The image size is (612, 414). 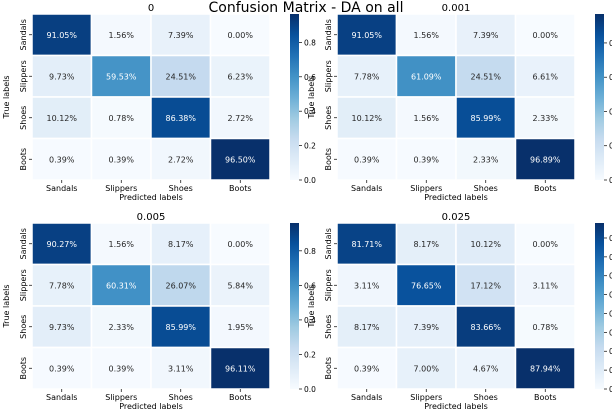 I want to click on panel-title: 0.001, so click(x=456, y=8).